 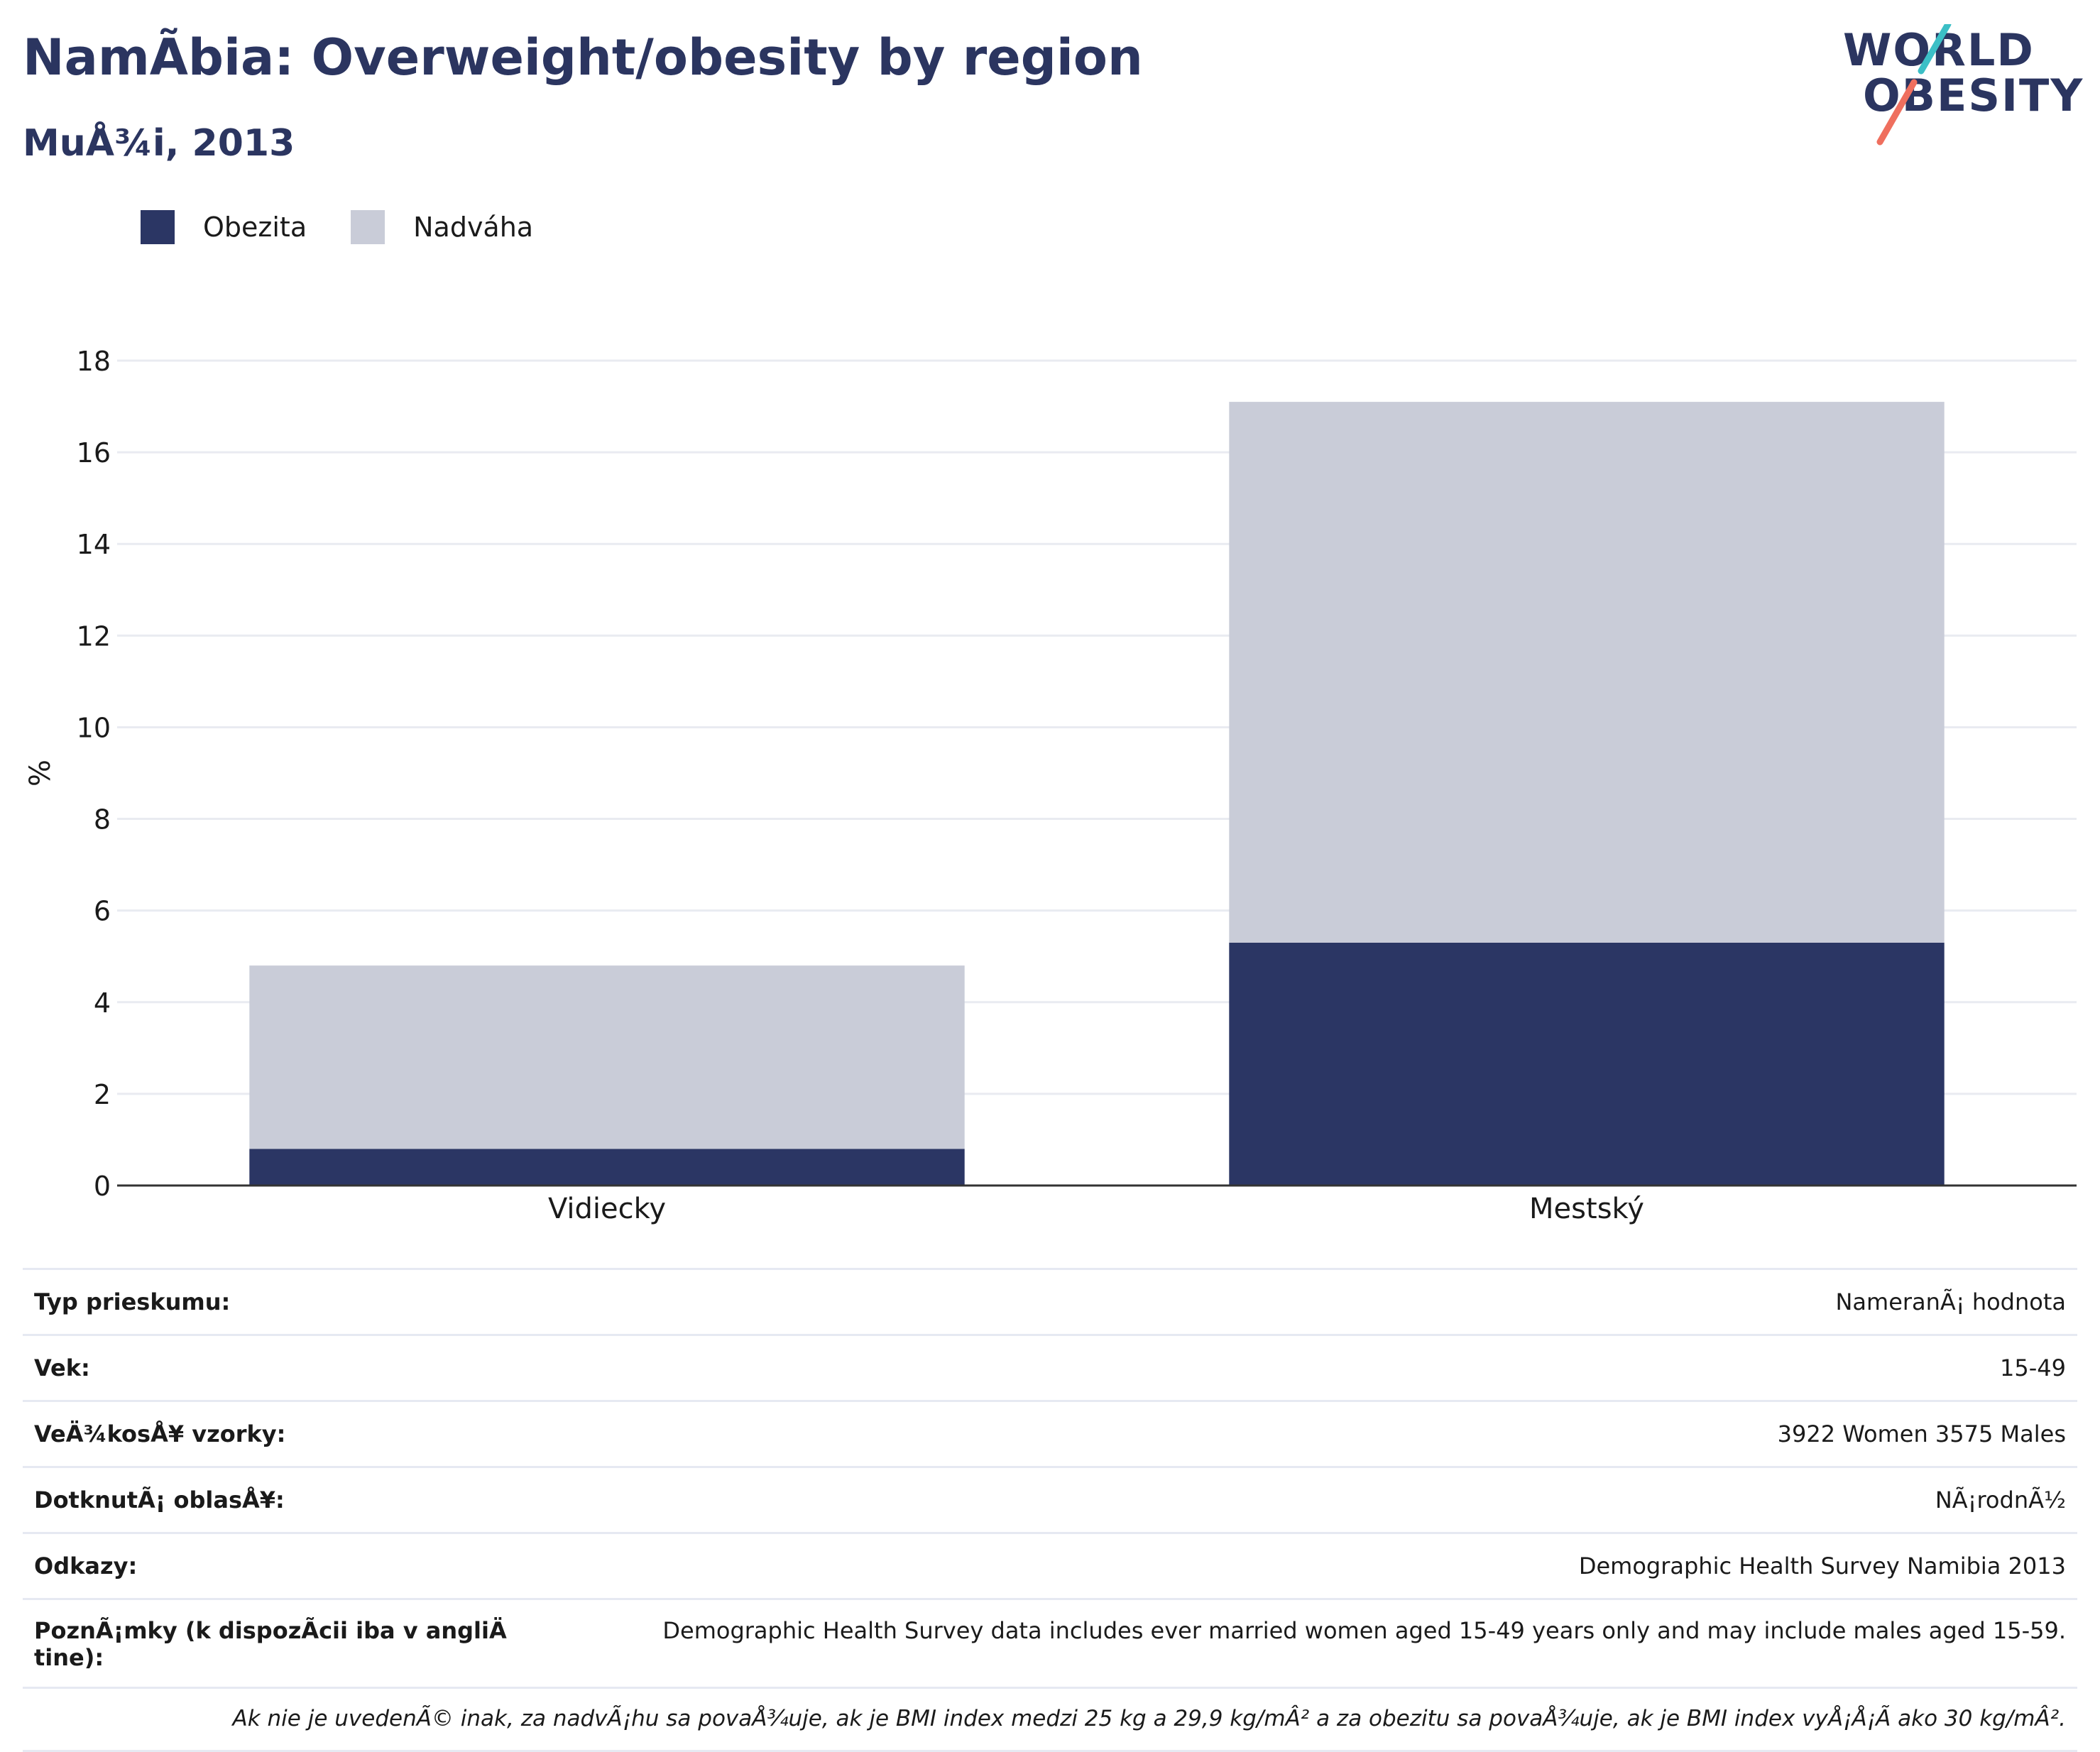 What do you see at coordinates (1050, 1367) in the screenshot?
I see `info-row-age: Vek: 15-49` at bounding box center [1050, 1367].